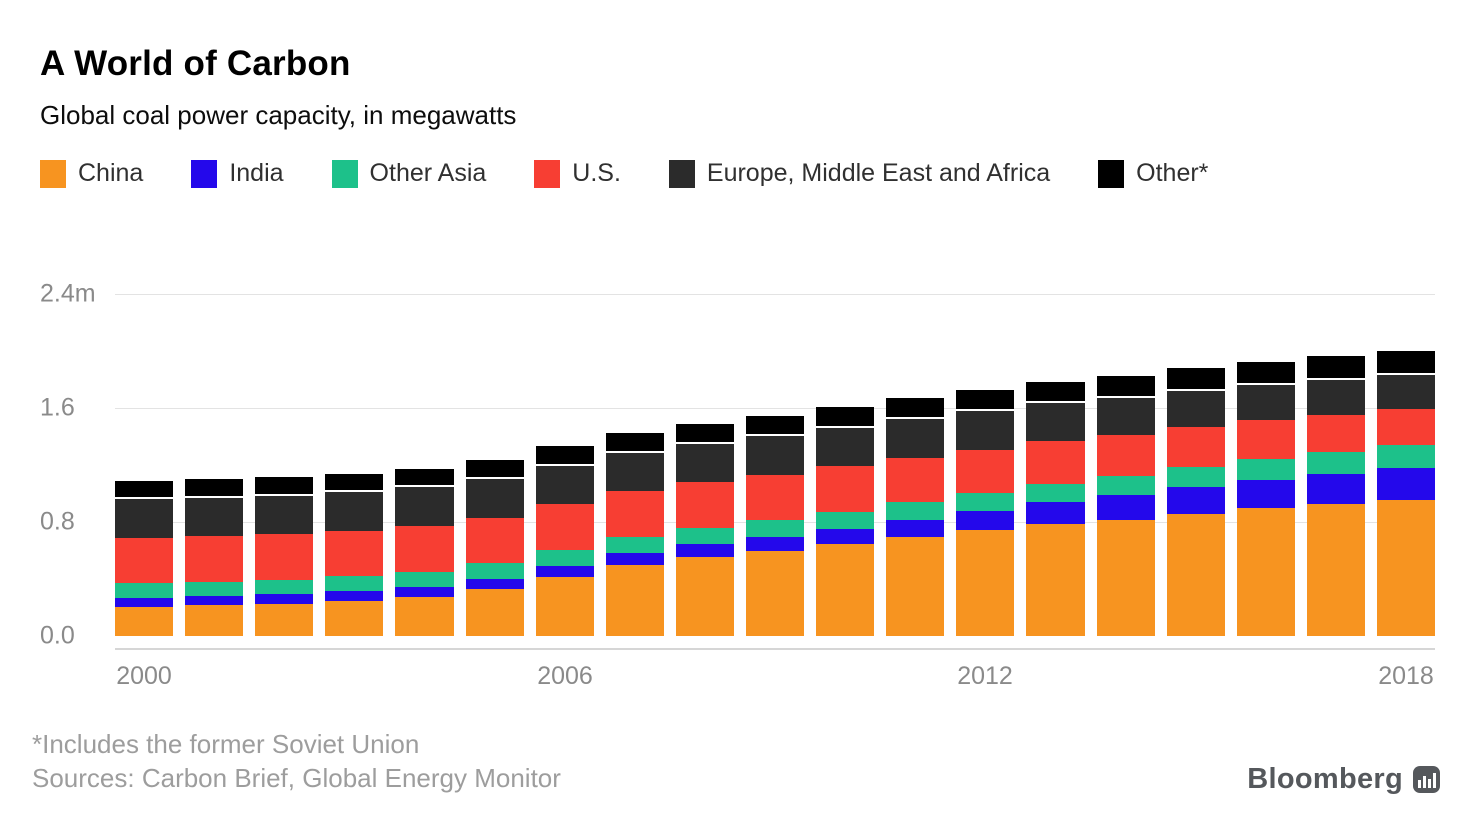 This screenshot has width=1480, height=836. What do you see at coordinates (845, 447) in the screenshot?
I see `segment-emea-2010` at bounding box center [845, 447].